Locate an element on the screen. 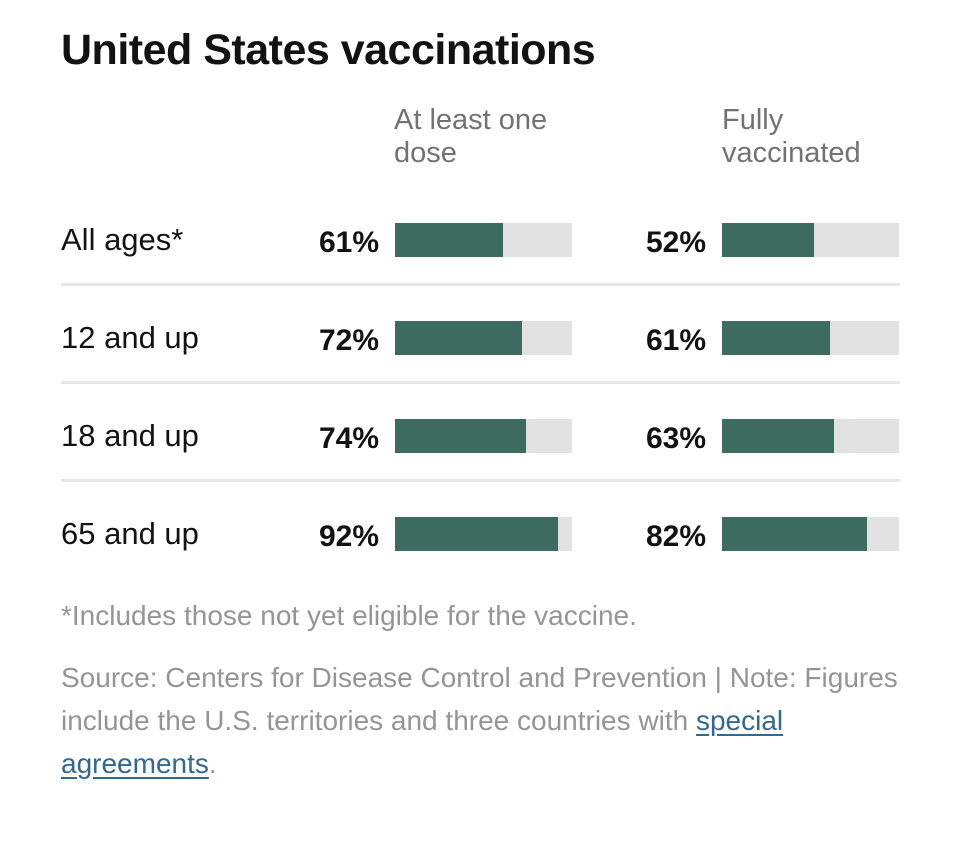 This screenshot has width=960, height=859. special-agreements-link: special agreements is located at coordinates (422, 742).